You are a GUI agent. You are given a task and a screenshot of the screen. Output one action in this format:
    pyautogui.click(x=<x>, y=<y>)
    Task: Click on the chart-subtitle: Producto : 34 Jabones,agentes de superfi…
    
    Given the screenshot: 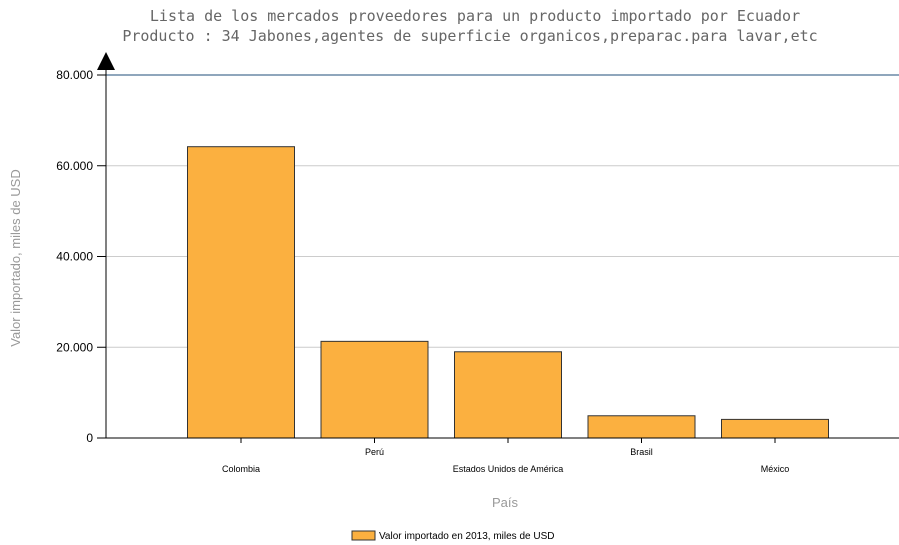 What is the action you would take?
    pyautogui.click(x=469, y=36)
    